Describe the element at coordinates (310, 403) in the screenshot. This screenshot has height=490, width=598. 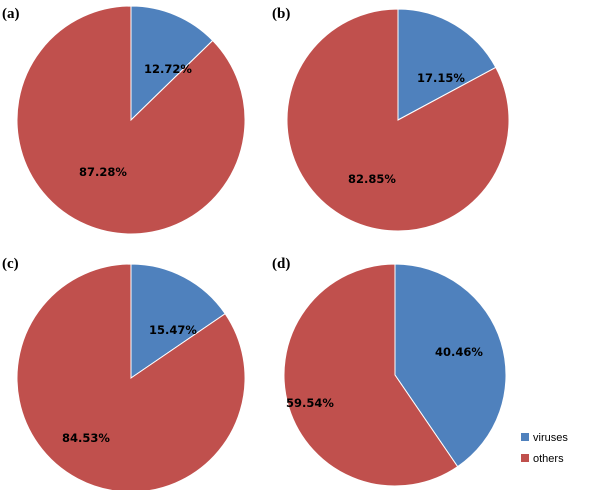
I see `pie-d-label-others: 59.54%` at that location.